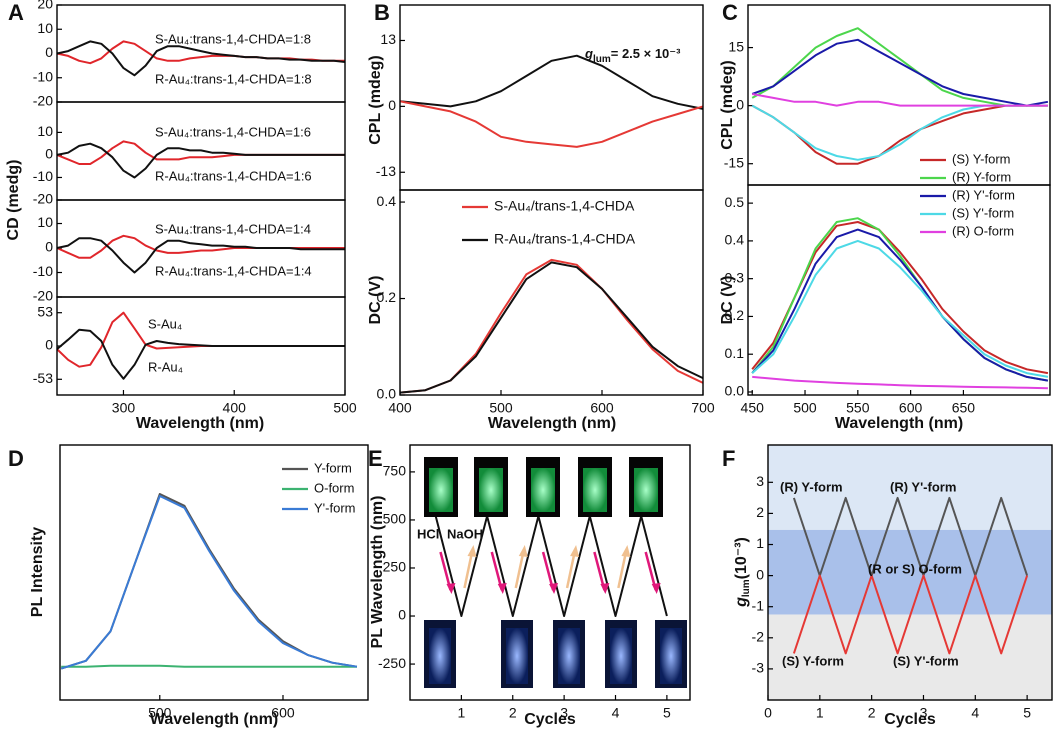 This screenshot has width=1056, height=731. I want to click on x-tick-label: 600, so click(911, 408).